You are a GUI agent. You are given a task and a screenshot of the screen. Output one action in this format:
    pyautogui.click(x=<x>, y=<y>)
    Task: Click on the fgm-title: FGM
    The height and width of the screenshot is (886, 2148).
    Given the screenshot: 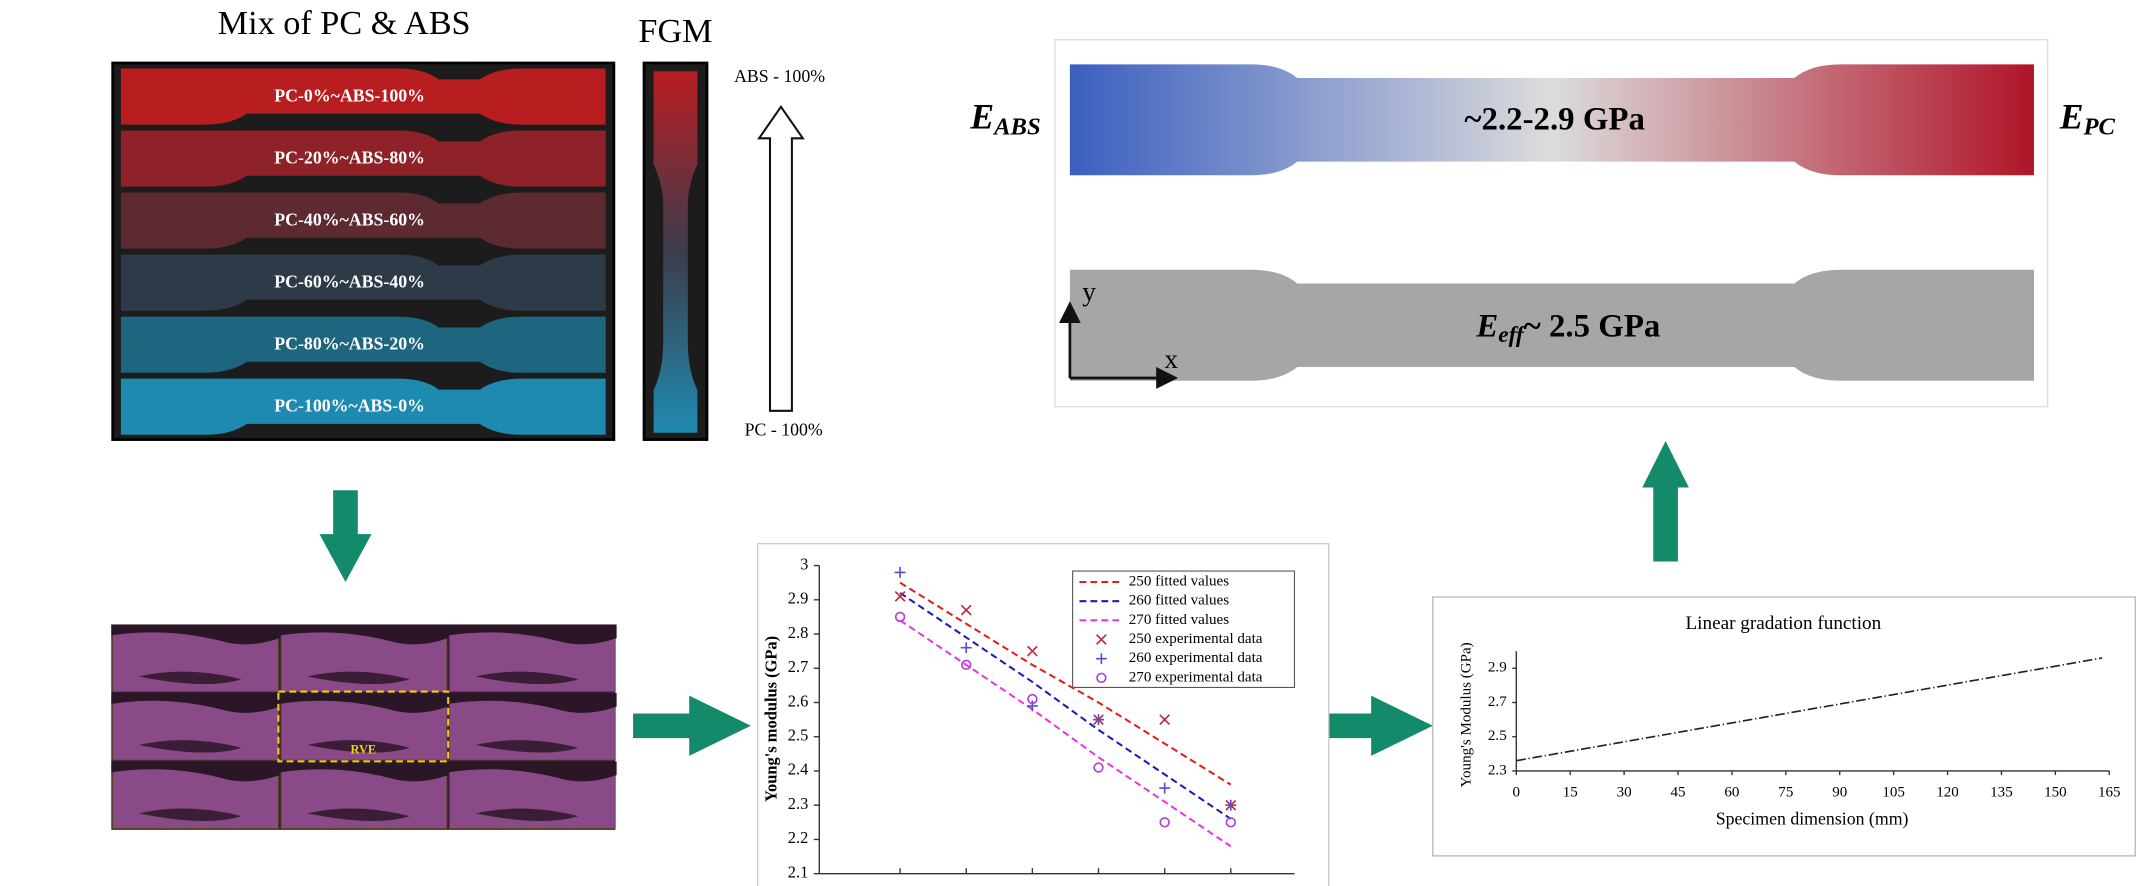 What is the action you would take?
    pyautogui.click(x=675, y=31)
    